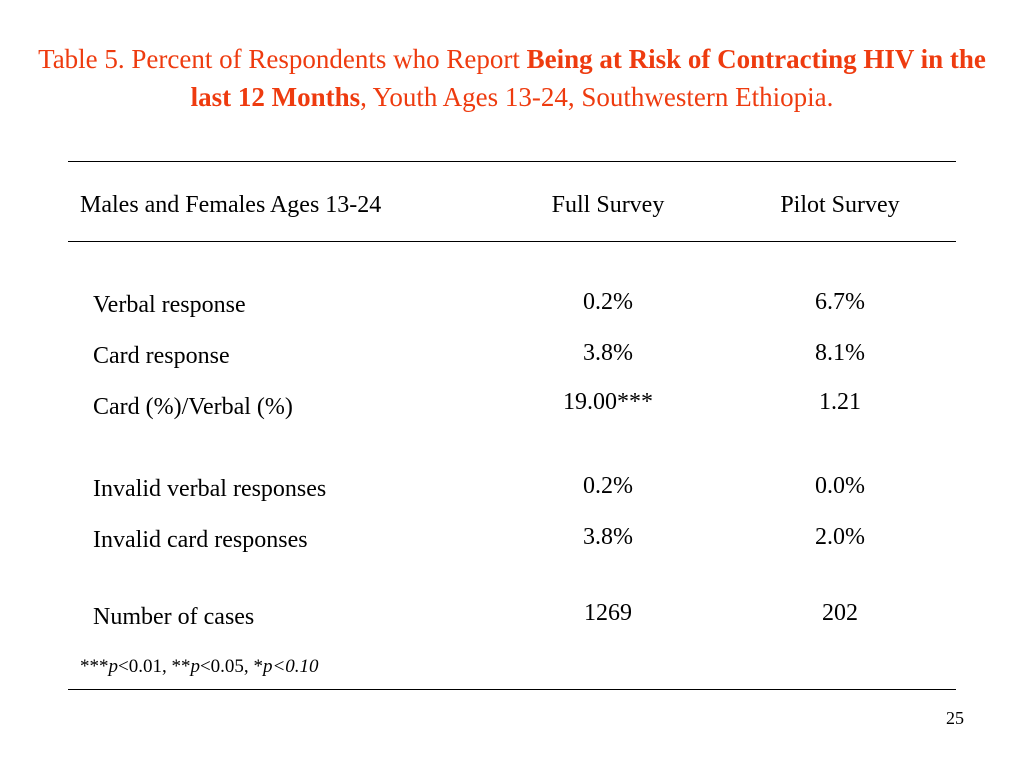  Describe the element at coordinates (195, 666) in the screenshot. I see `footnote-p-2: p` at that location.